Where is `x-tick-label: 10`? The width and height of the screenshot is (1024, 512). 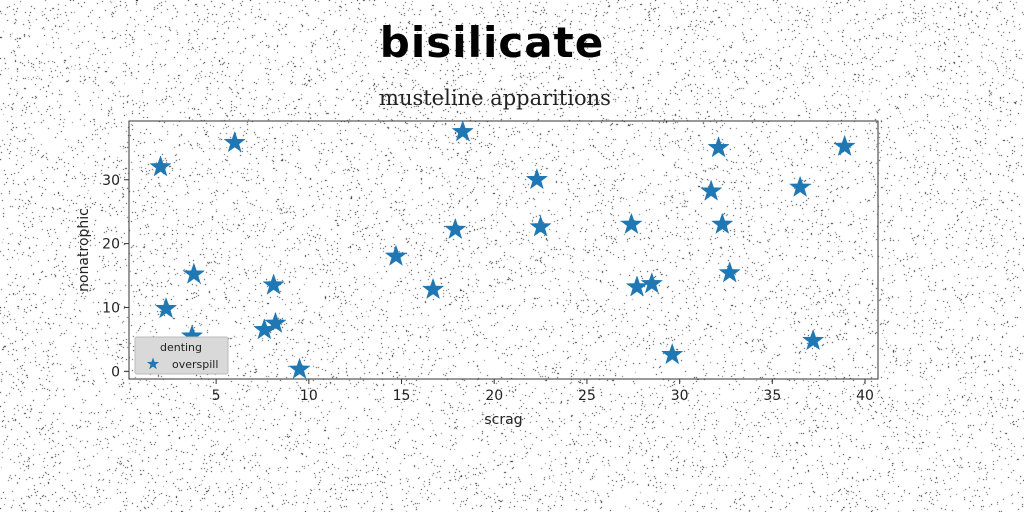
x-tick-label: 10 is located at coordinates (309, 396).